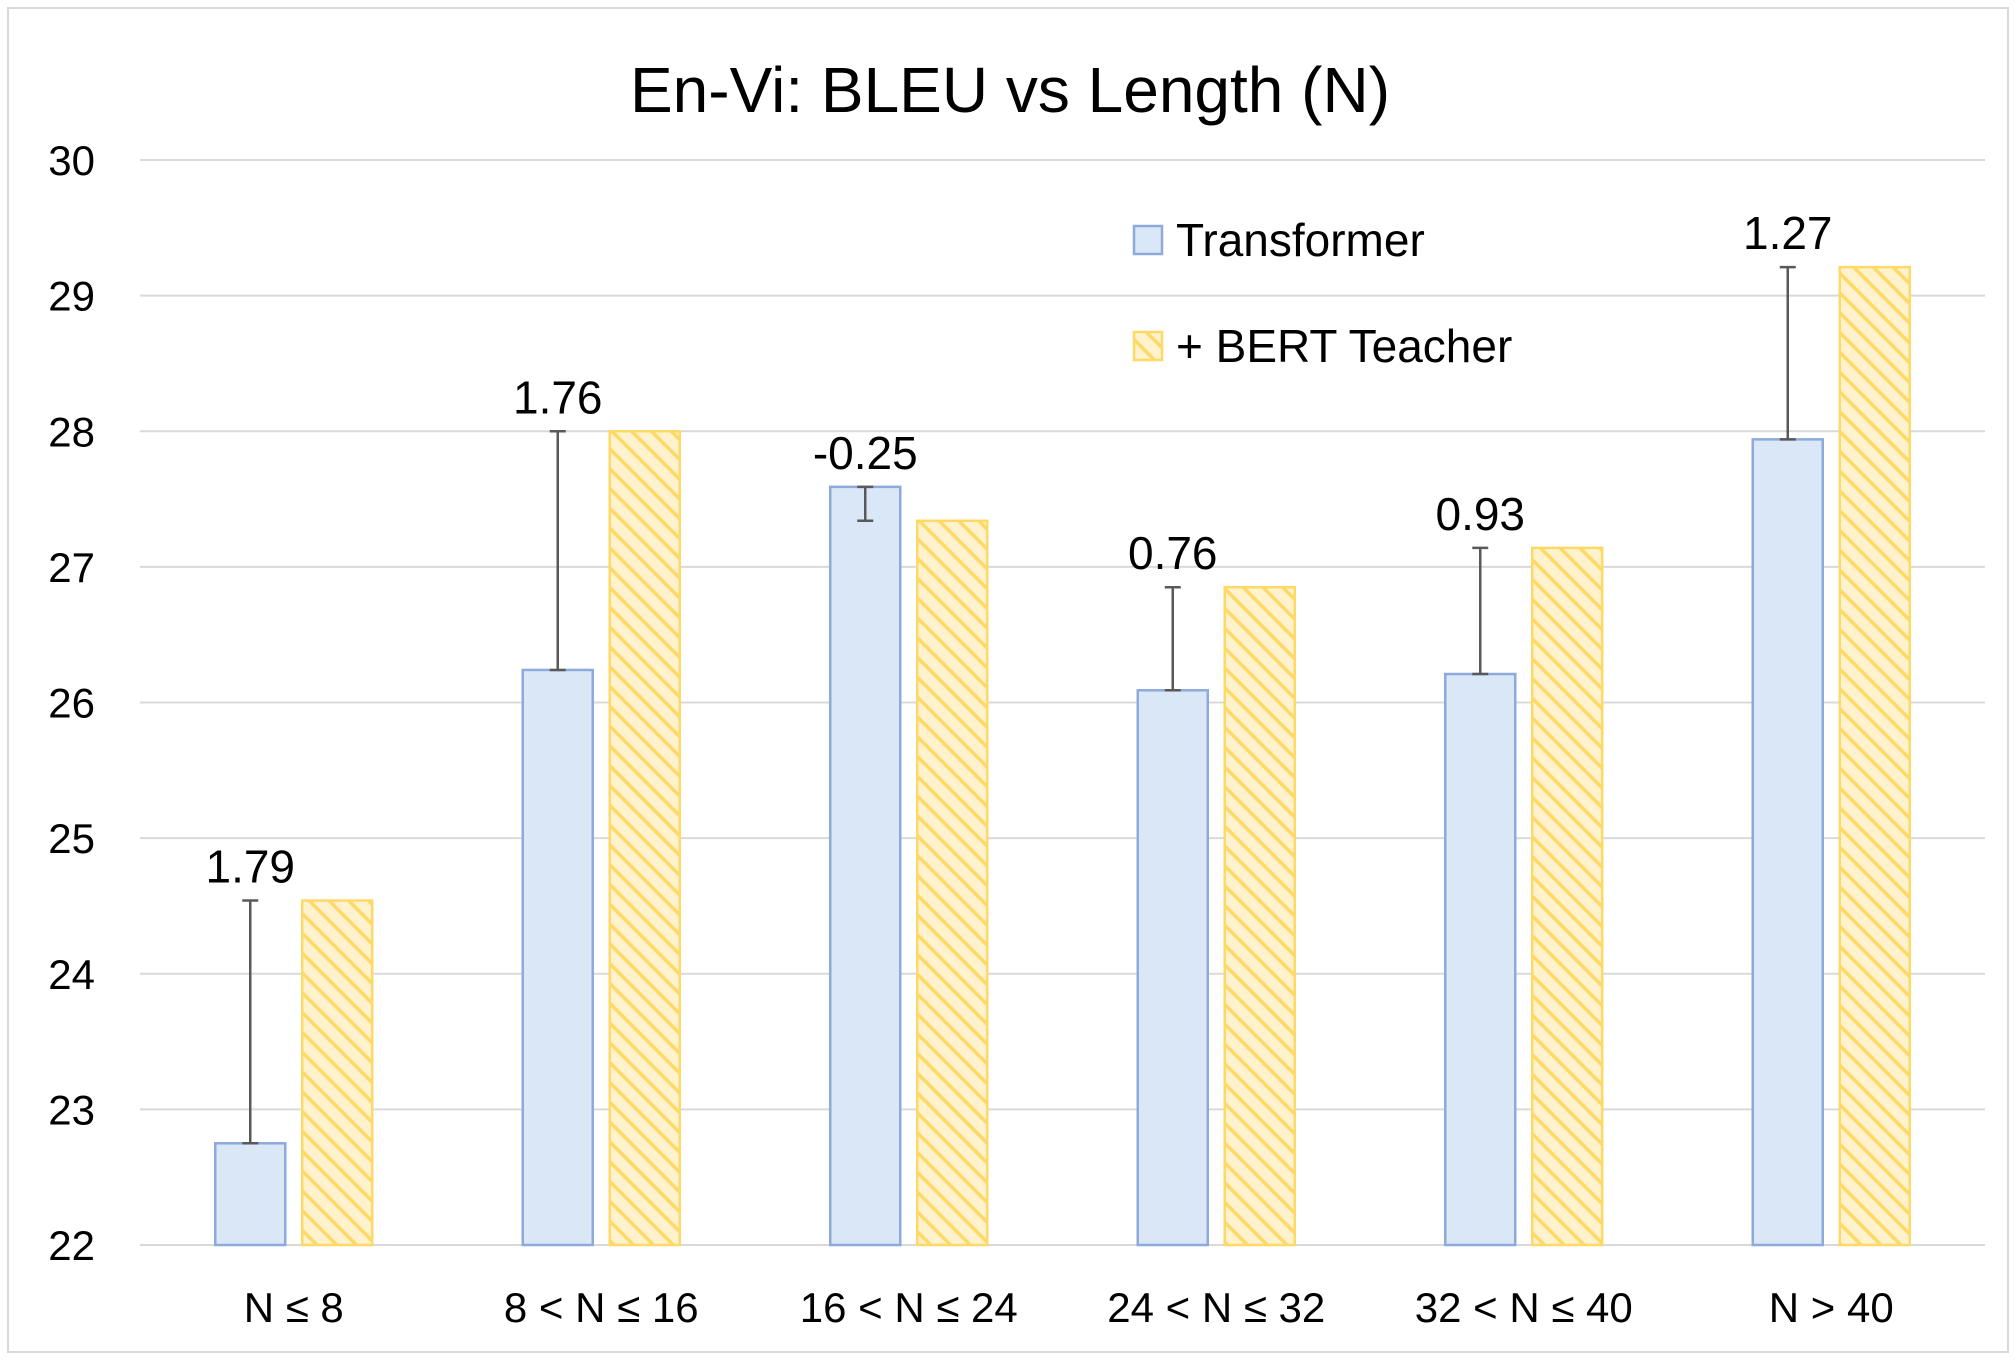 The height and width of the screenshot is (1365, 2016). What do you see at coordinates (909, 1307) in the screenshot?
I see `x-tick-label: 16 < N ≤ 24` at bounding box center [909, 1307].